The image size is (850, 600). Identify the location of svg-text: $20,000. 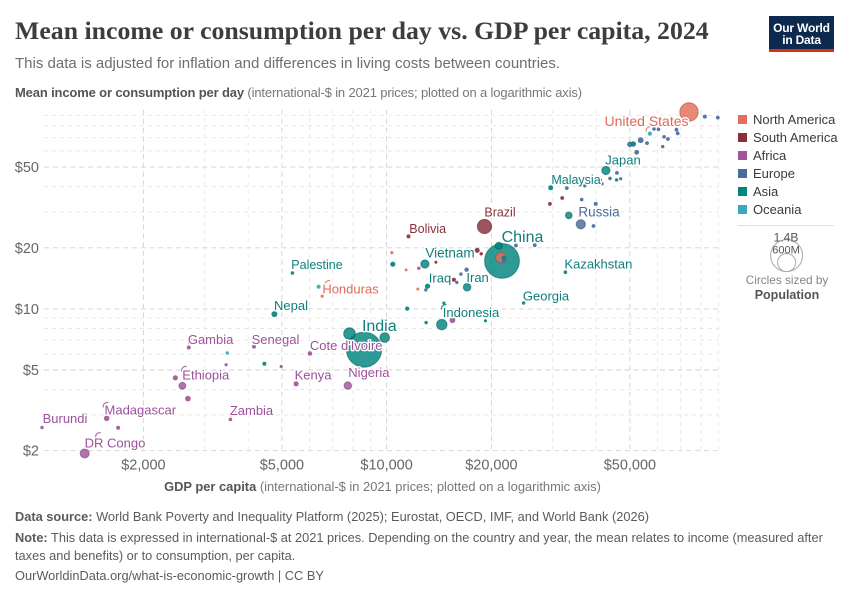
(491, 466).